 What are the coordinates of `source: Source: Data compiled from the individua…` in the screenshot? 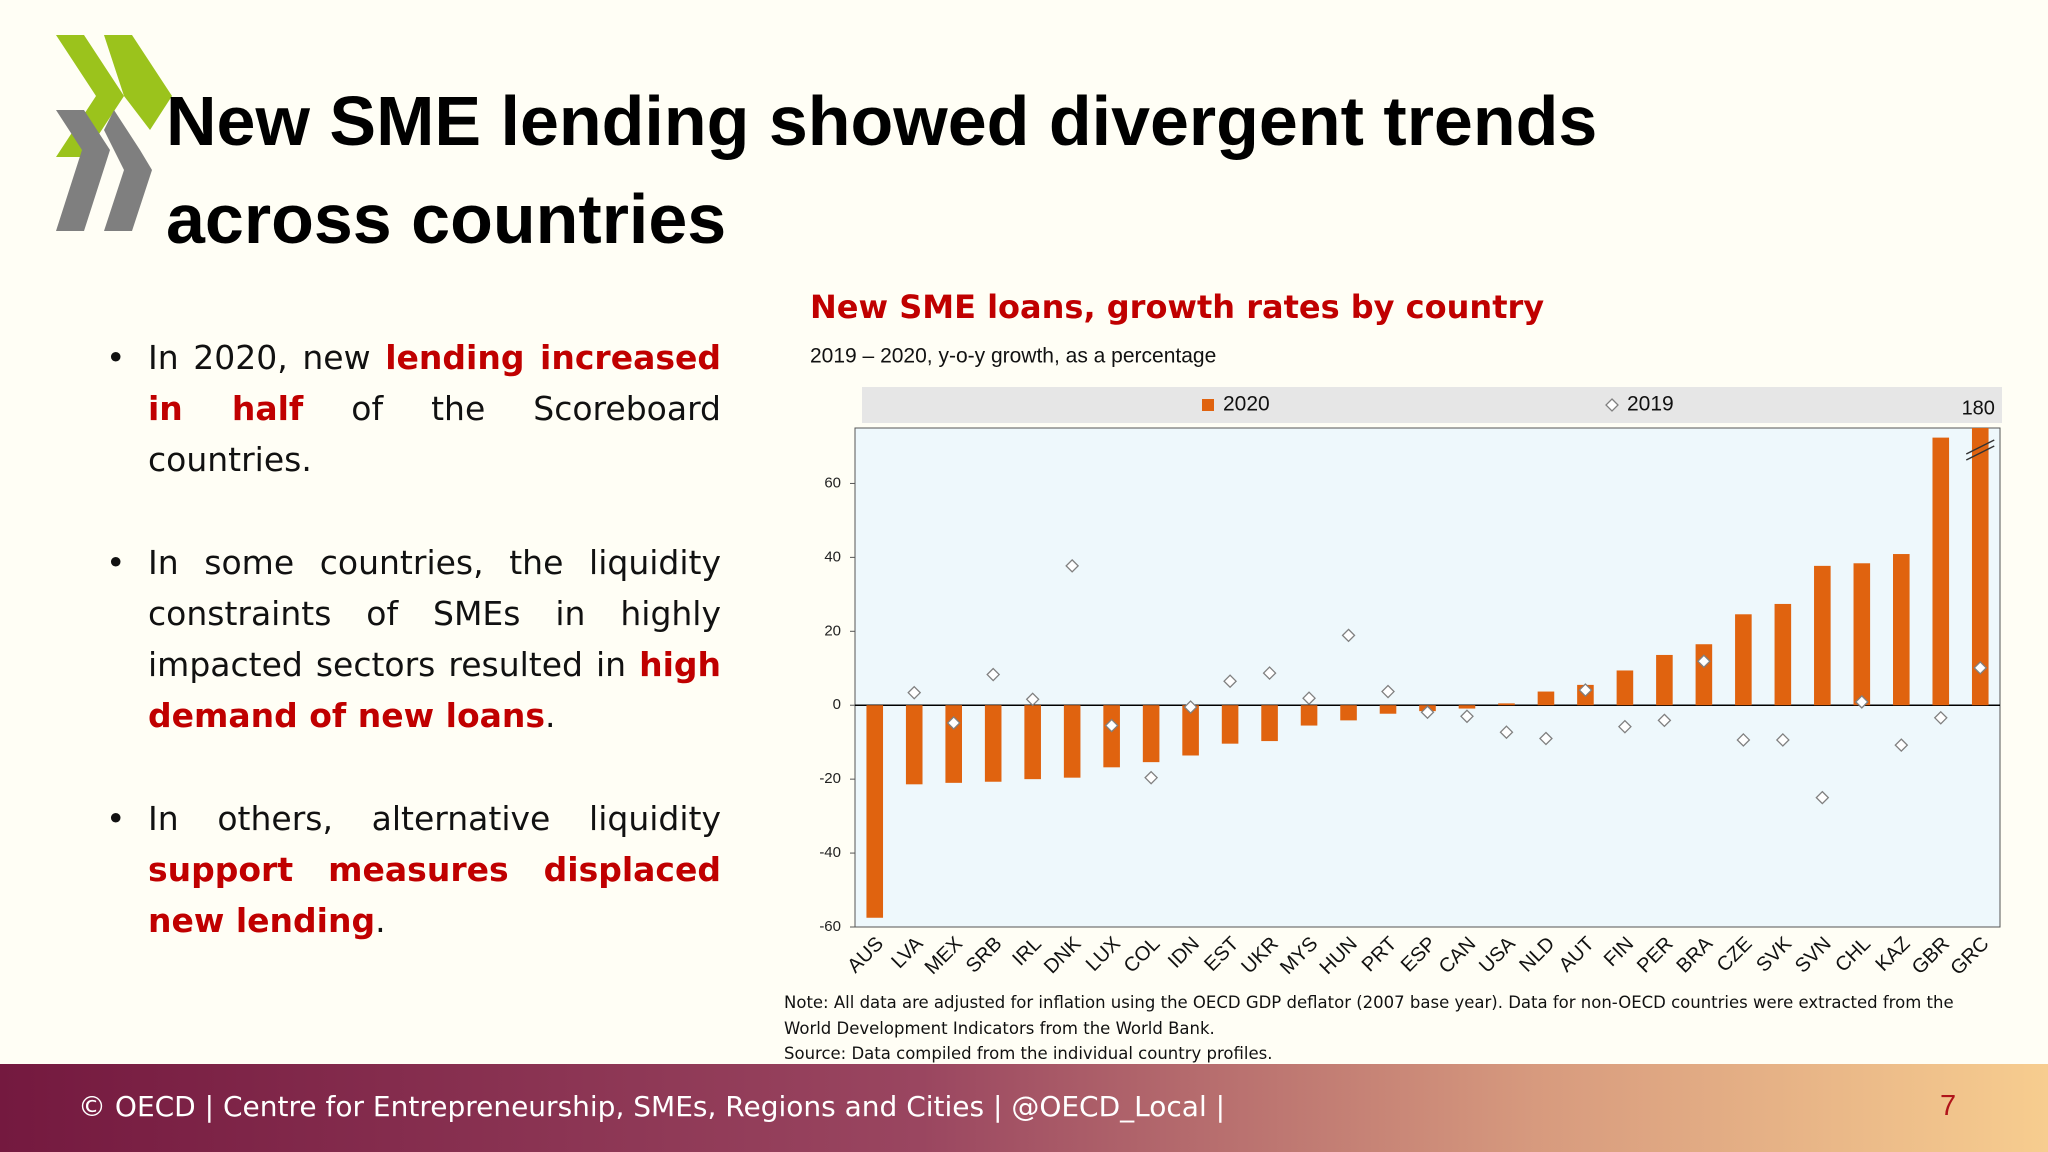 It's located at (1028, 1053).